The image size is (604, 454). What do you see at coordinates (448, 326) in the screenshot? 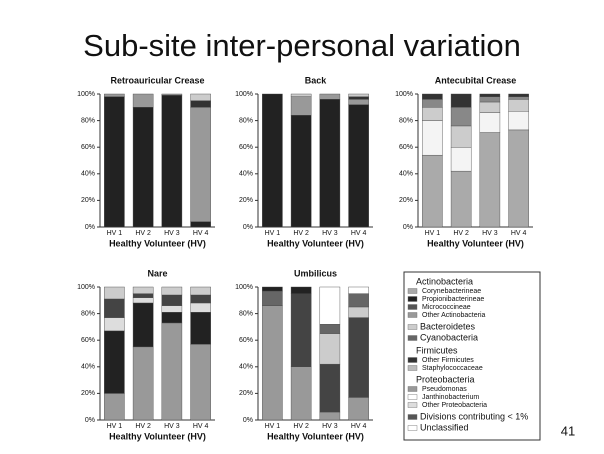
I see `legend-label: Bacteroidetes` at bounding box center [448, 326].